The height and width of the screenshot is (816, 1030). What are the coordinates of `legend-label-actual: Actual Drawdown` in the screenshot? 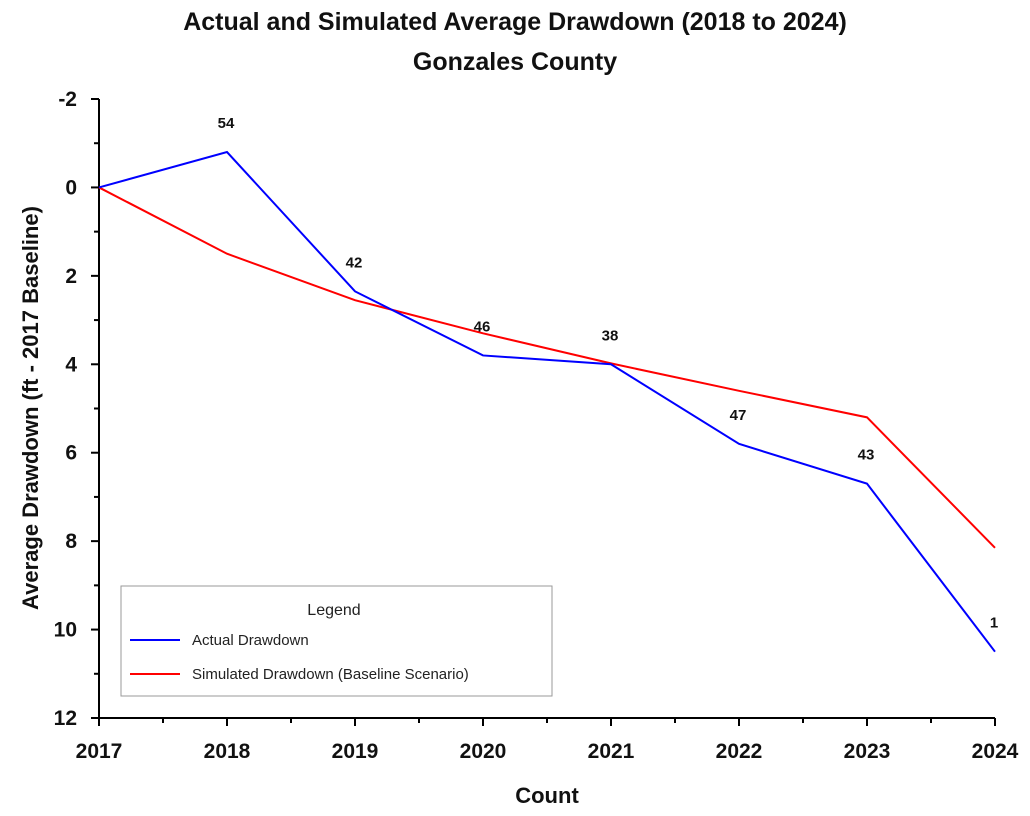 It's located at (250, 640).